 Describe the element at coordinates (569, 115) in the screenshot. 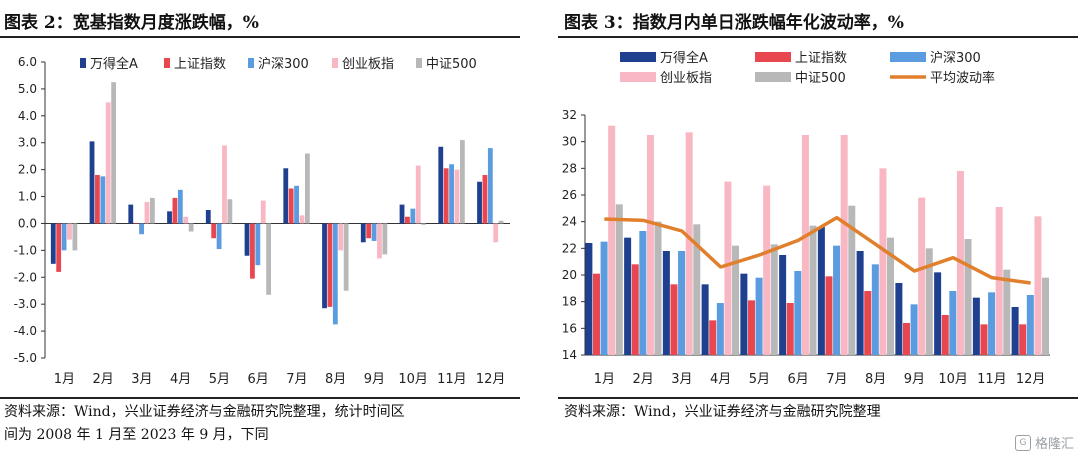

I see `y-tick-label: 32` at that location.